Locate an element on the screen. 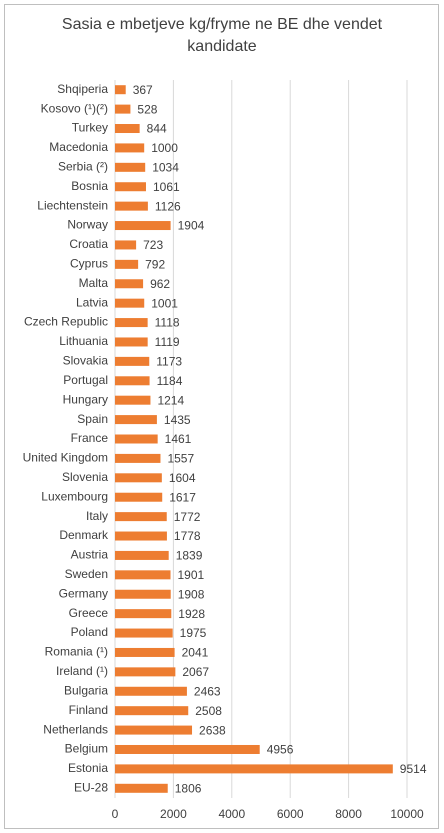 Image resolution: width=444 pixels, height=833 pixels. y-tick-label: Turkey is located at coordinates (90, 128).